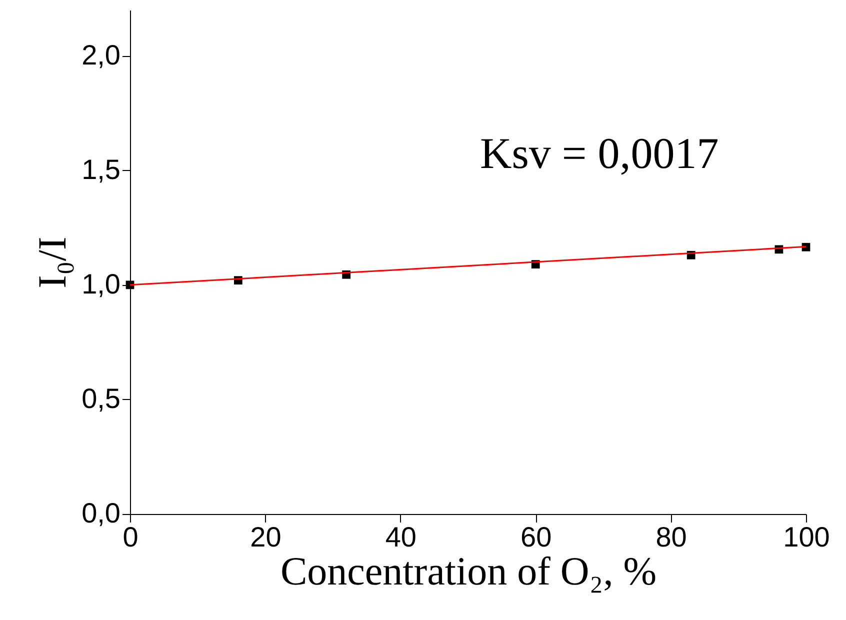 Image resolution: width=846 pixels, height=620 pixels. I want to click on x-tick-label: 80, so click(671, 537).